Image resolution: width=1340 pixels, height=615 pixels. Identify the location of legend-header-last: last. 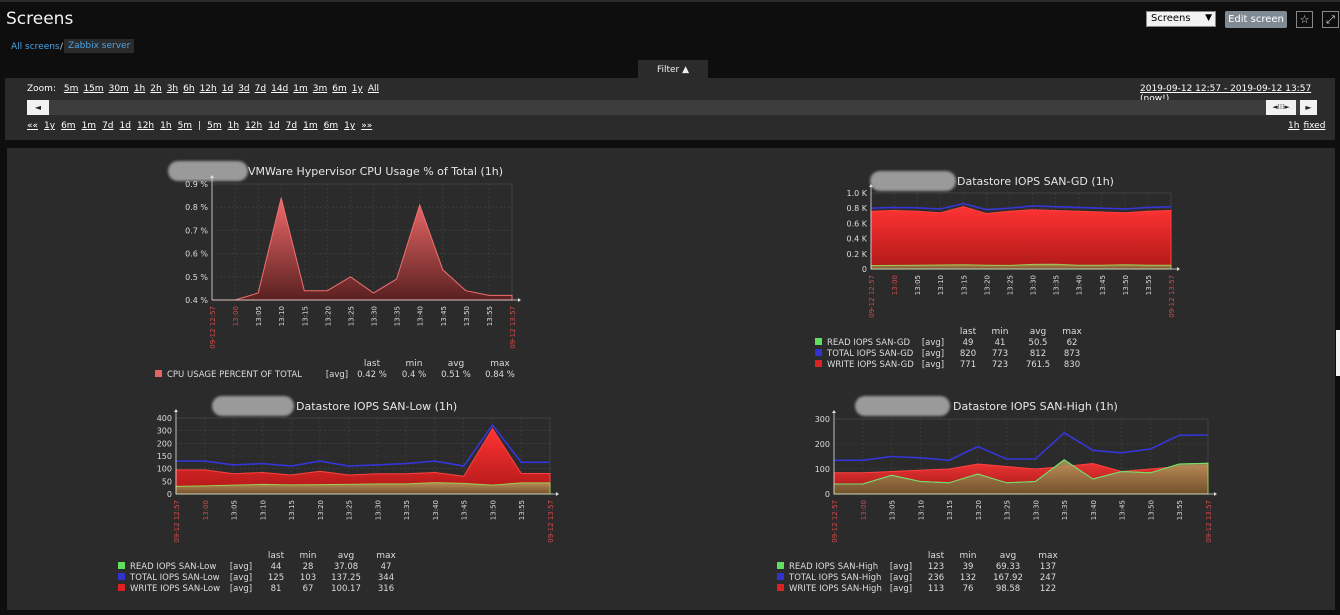
(276, 556).